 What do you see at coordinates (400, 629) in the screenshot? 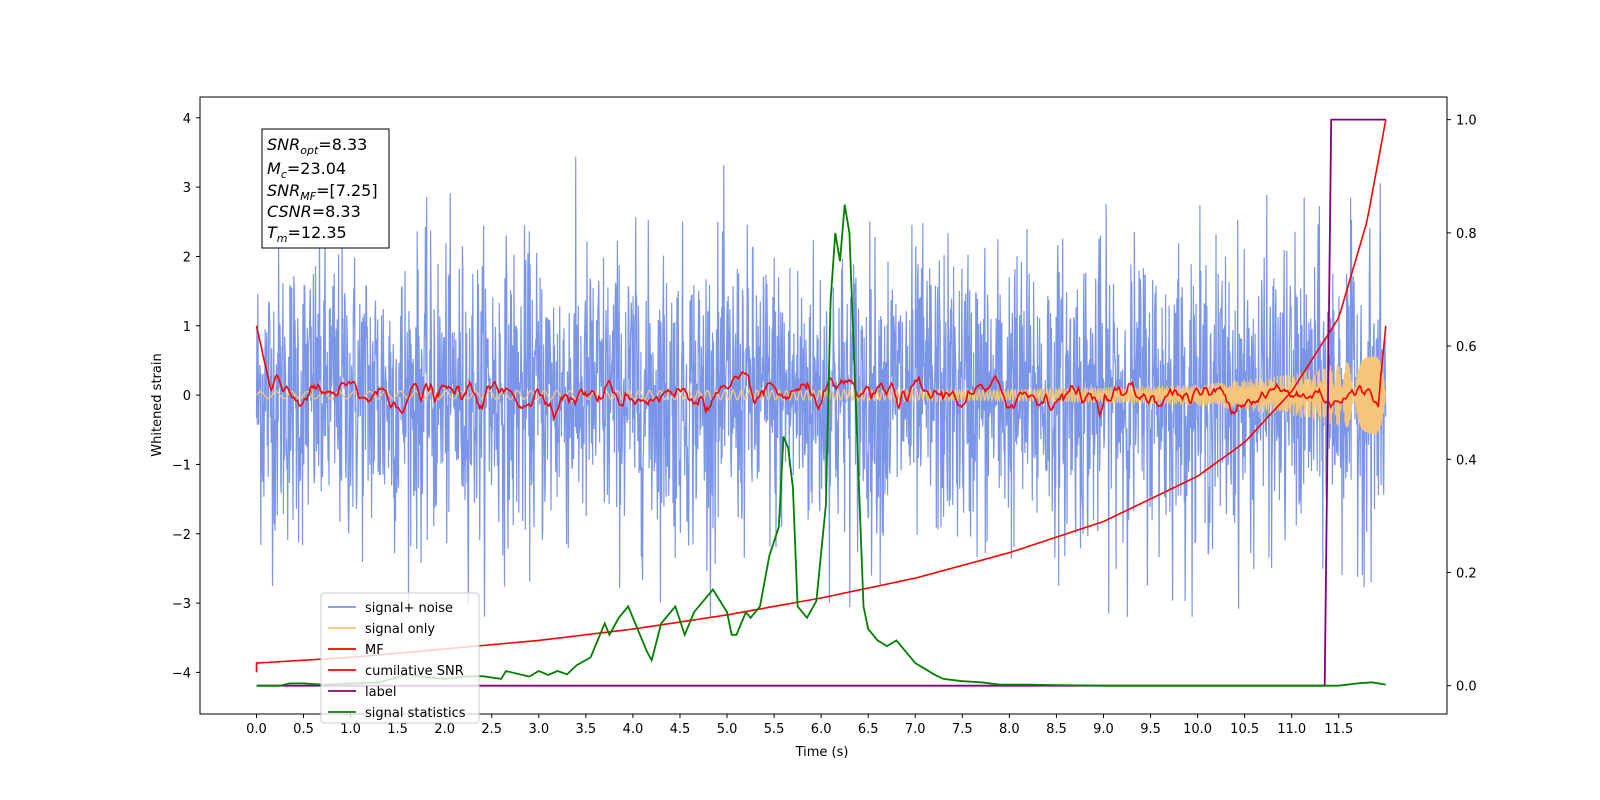
I see `legend-label: signal only` at bounding box center [400, 629].